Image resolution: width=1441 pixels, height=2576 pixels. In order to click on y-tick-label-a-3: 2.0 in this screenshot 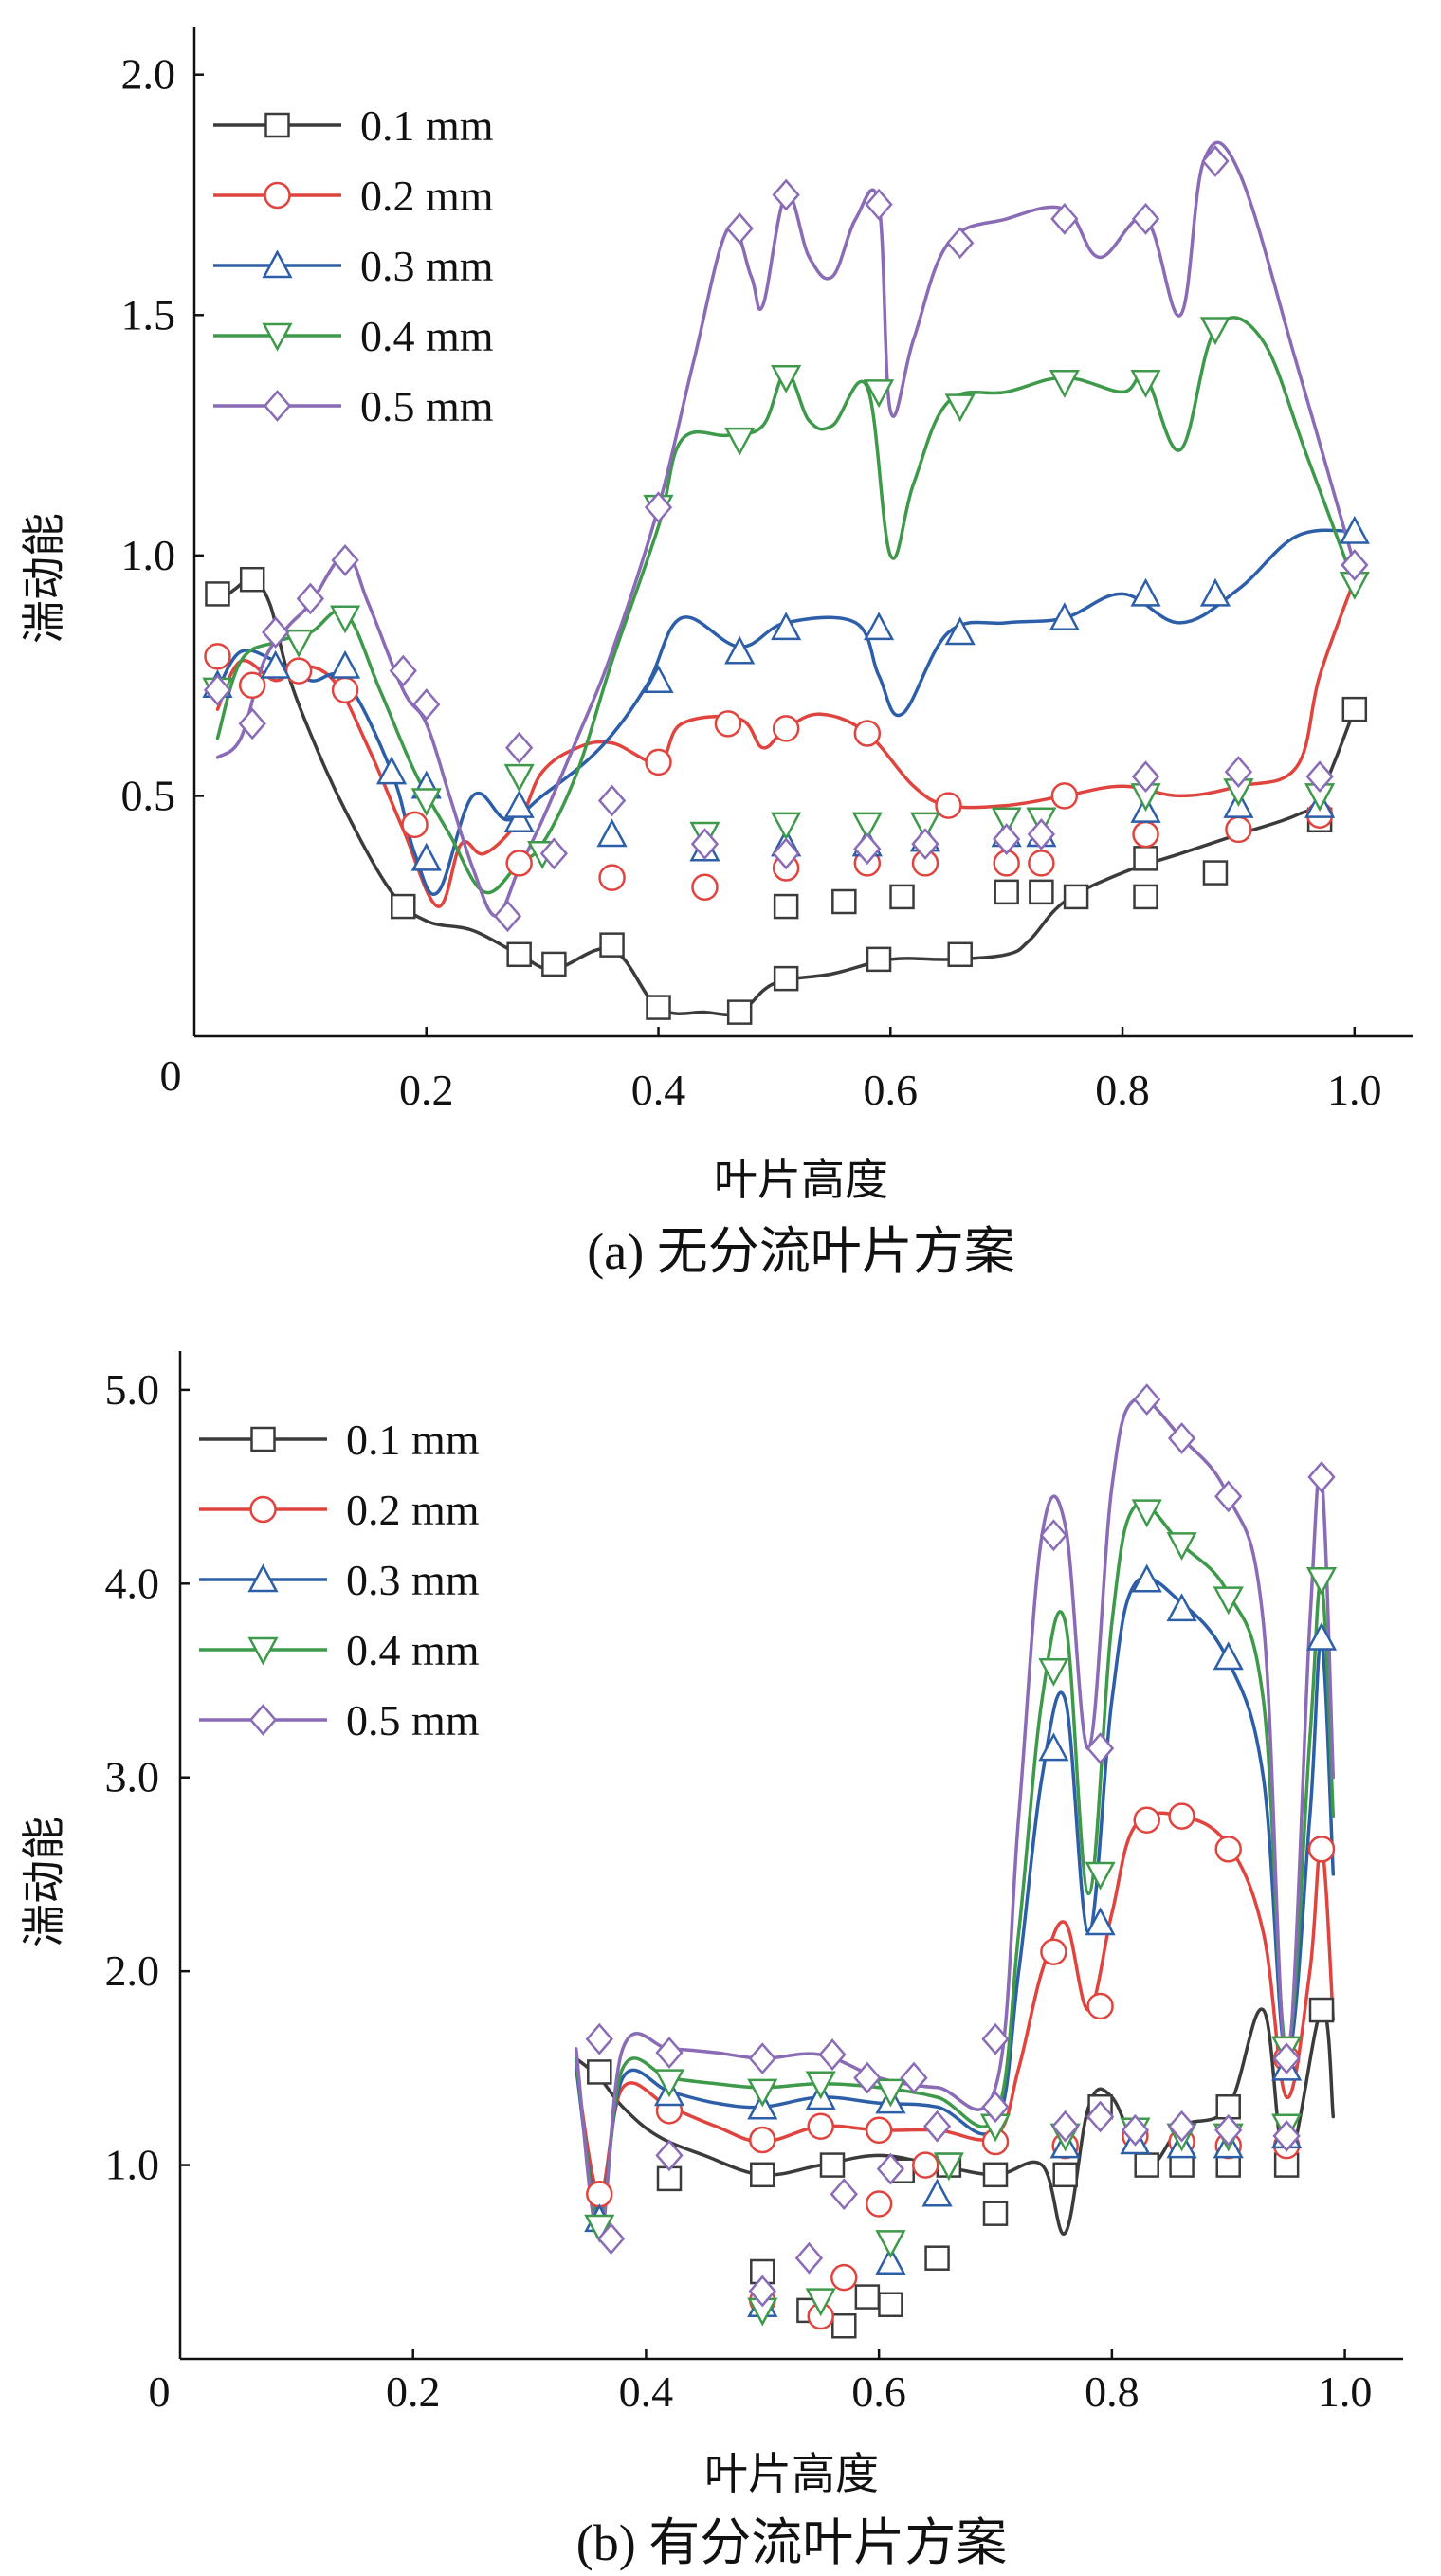, I will do `click(149, 74)`.